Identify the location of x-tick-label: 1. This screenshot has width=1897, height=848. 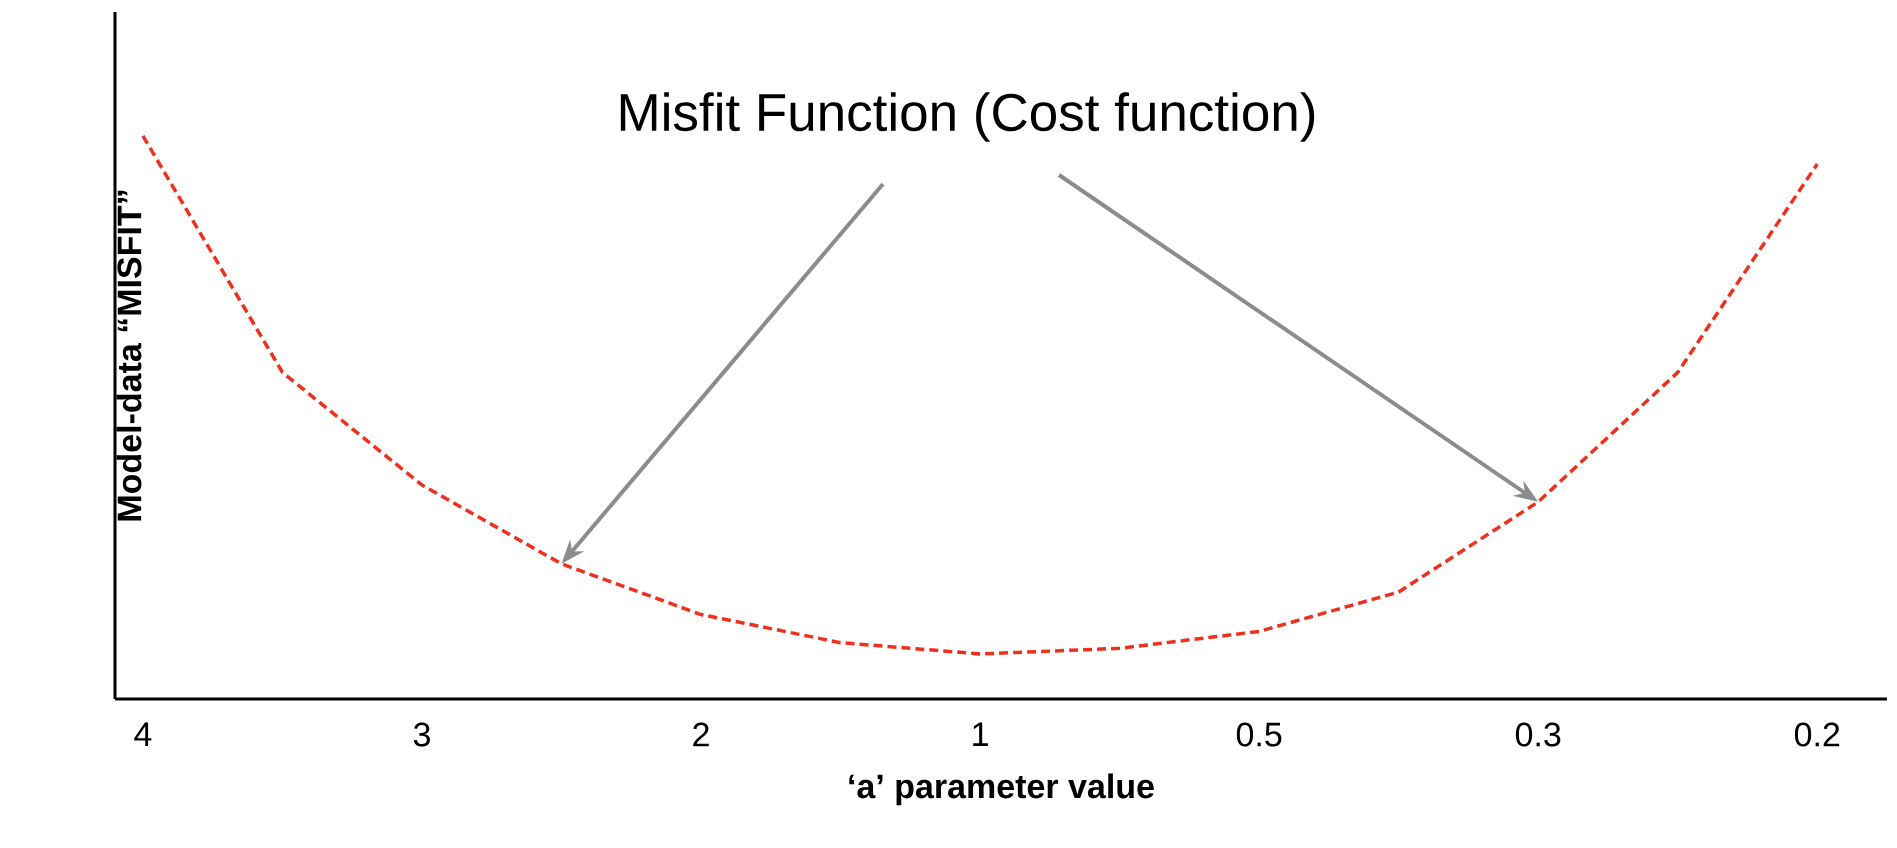
(980, 734).